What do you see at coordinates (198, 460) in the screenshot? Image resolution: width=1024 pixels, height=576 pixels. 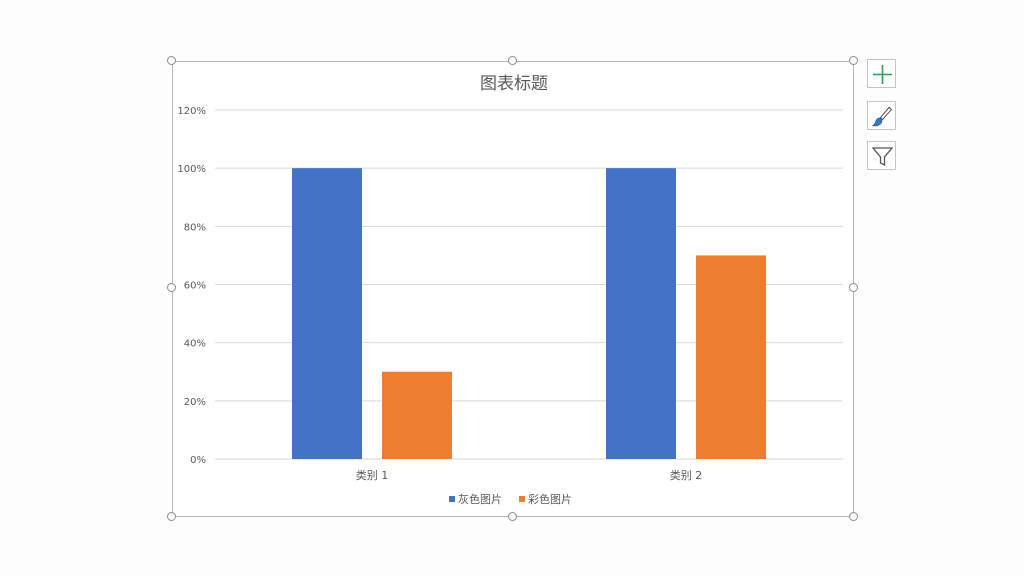 I see `y-tick-label: 0%` at bounding box center [198, 460].